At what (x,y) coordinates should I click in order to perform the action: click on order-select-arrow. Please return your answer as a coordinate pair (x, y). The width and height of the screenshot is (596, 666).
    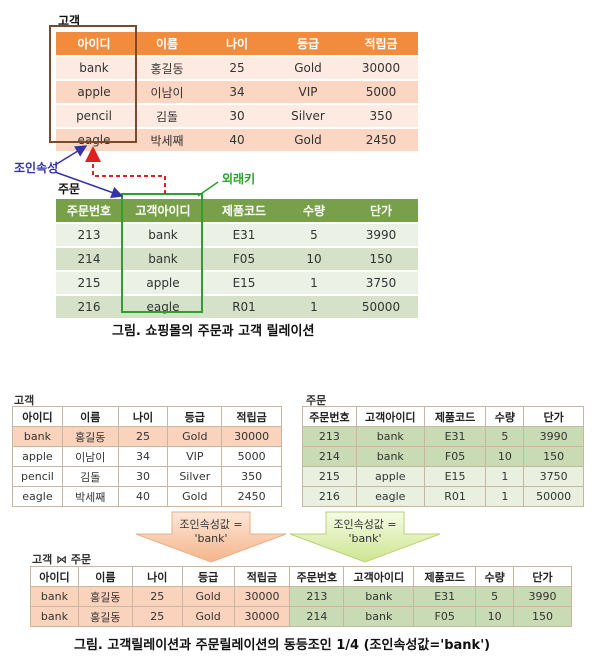
    Looking at the image, I should click on (365, 537).